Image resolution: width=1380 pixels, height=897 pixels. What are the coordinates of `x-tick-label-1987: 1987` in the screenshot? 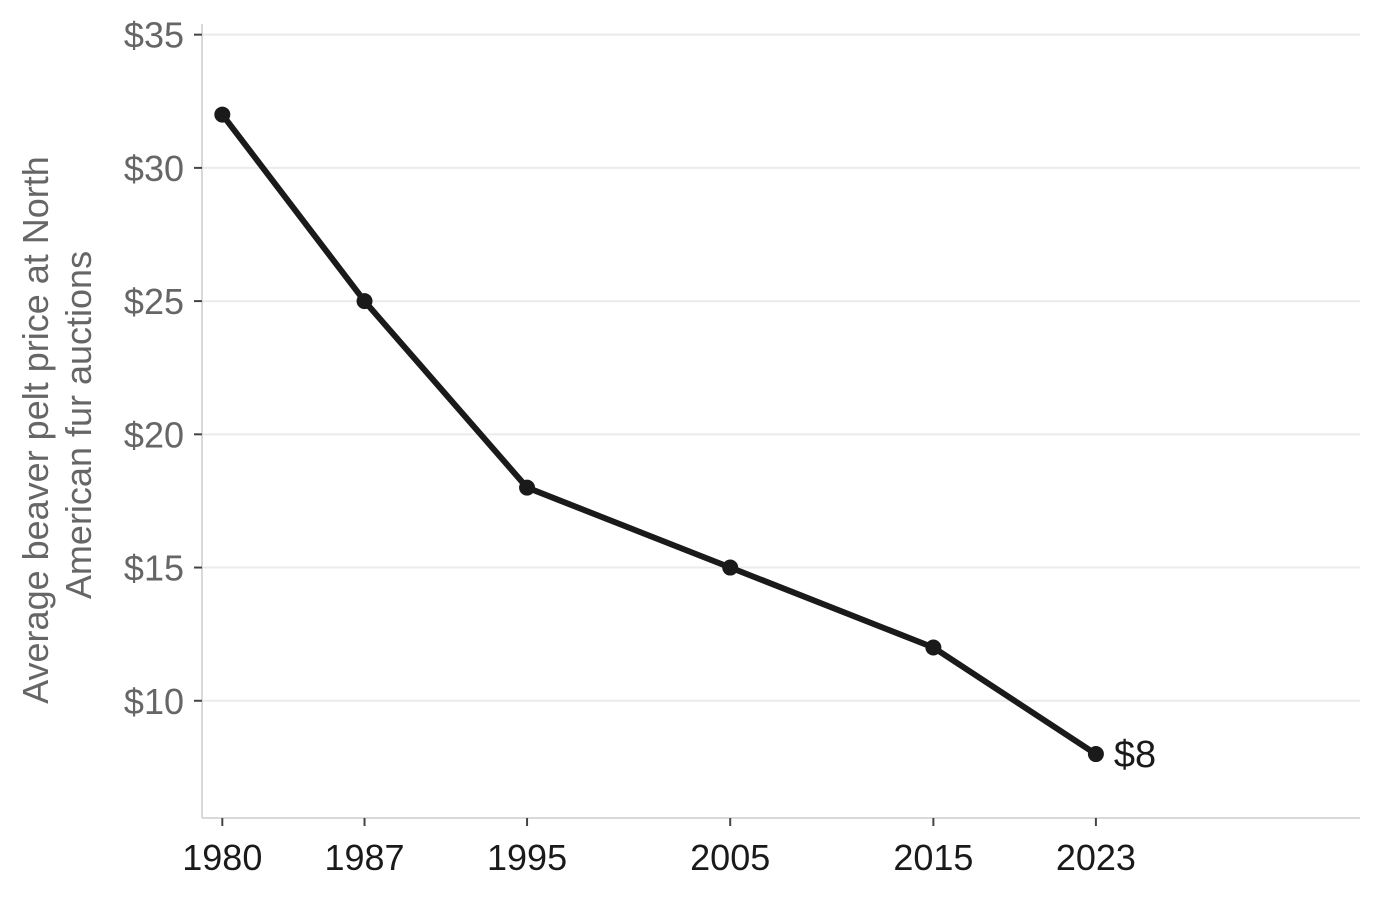 It's located at (364, 857).